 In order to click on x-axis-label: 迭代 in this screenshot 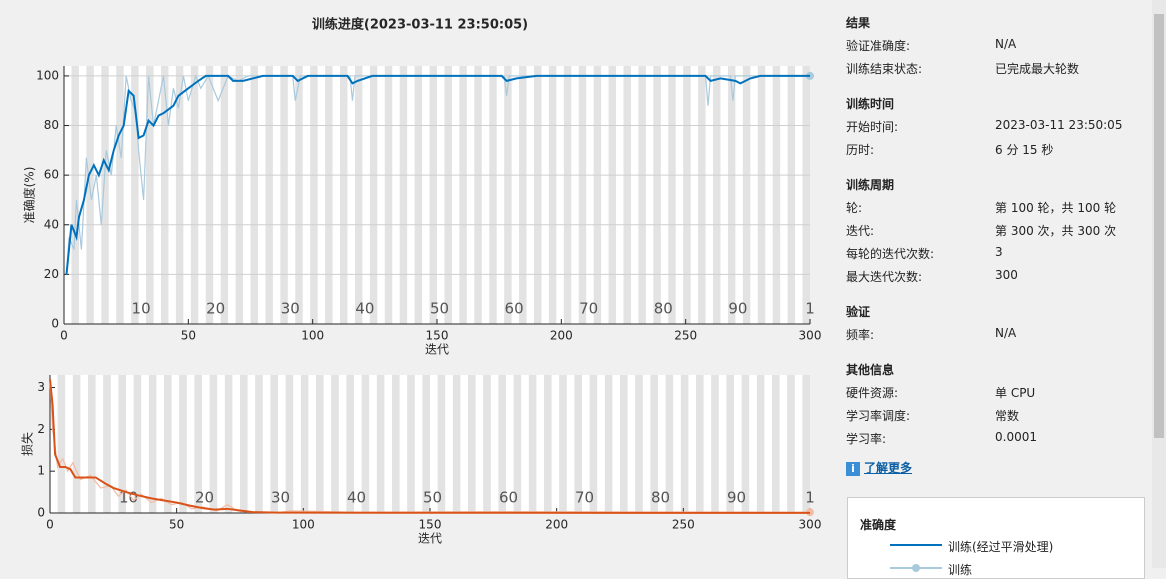, I will do `click(437, 350)`.